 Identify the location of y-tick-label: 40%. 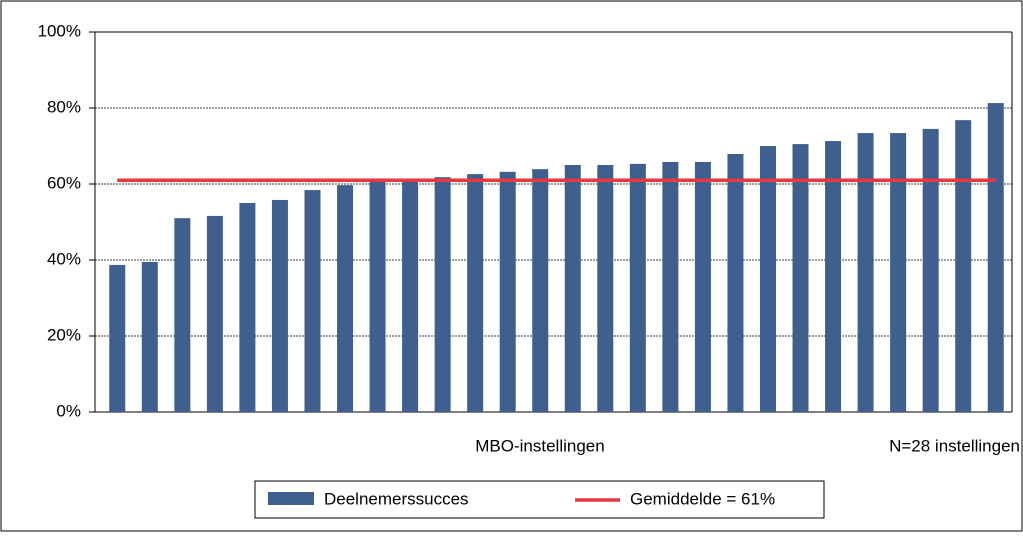
(64, 258).